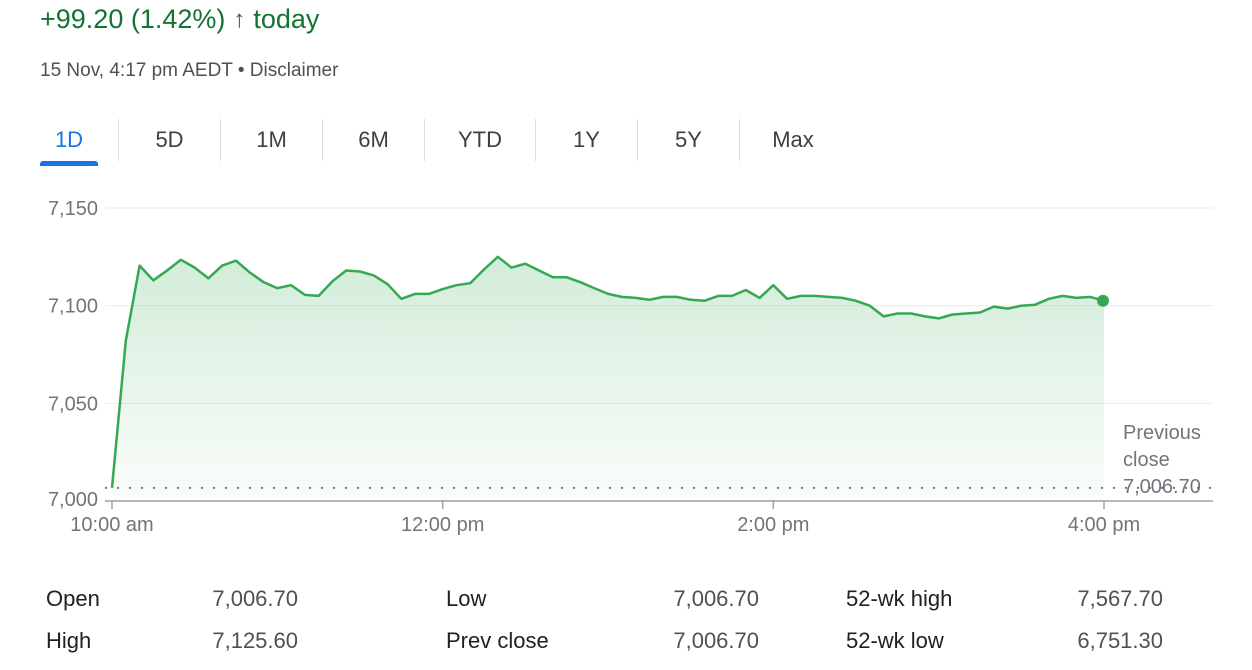 The height and width of the screenshot is (670, 1252). What do you see at coordinates (111, 525) in the screenshot?
I see `x-tick-label: 10:00 am` at bounding box center [111, 525].